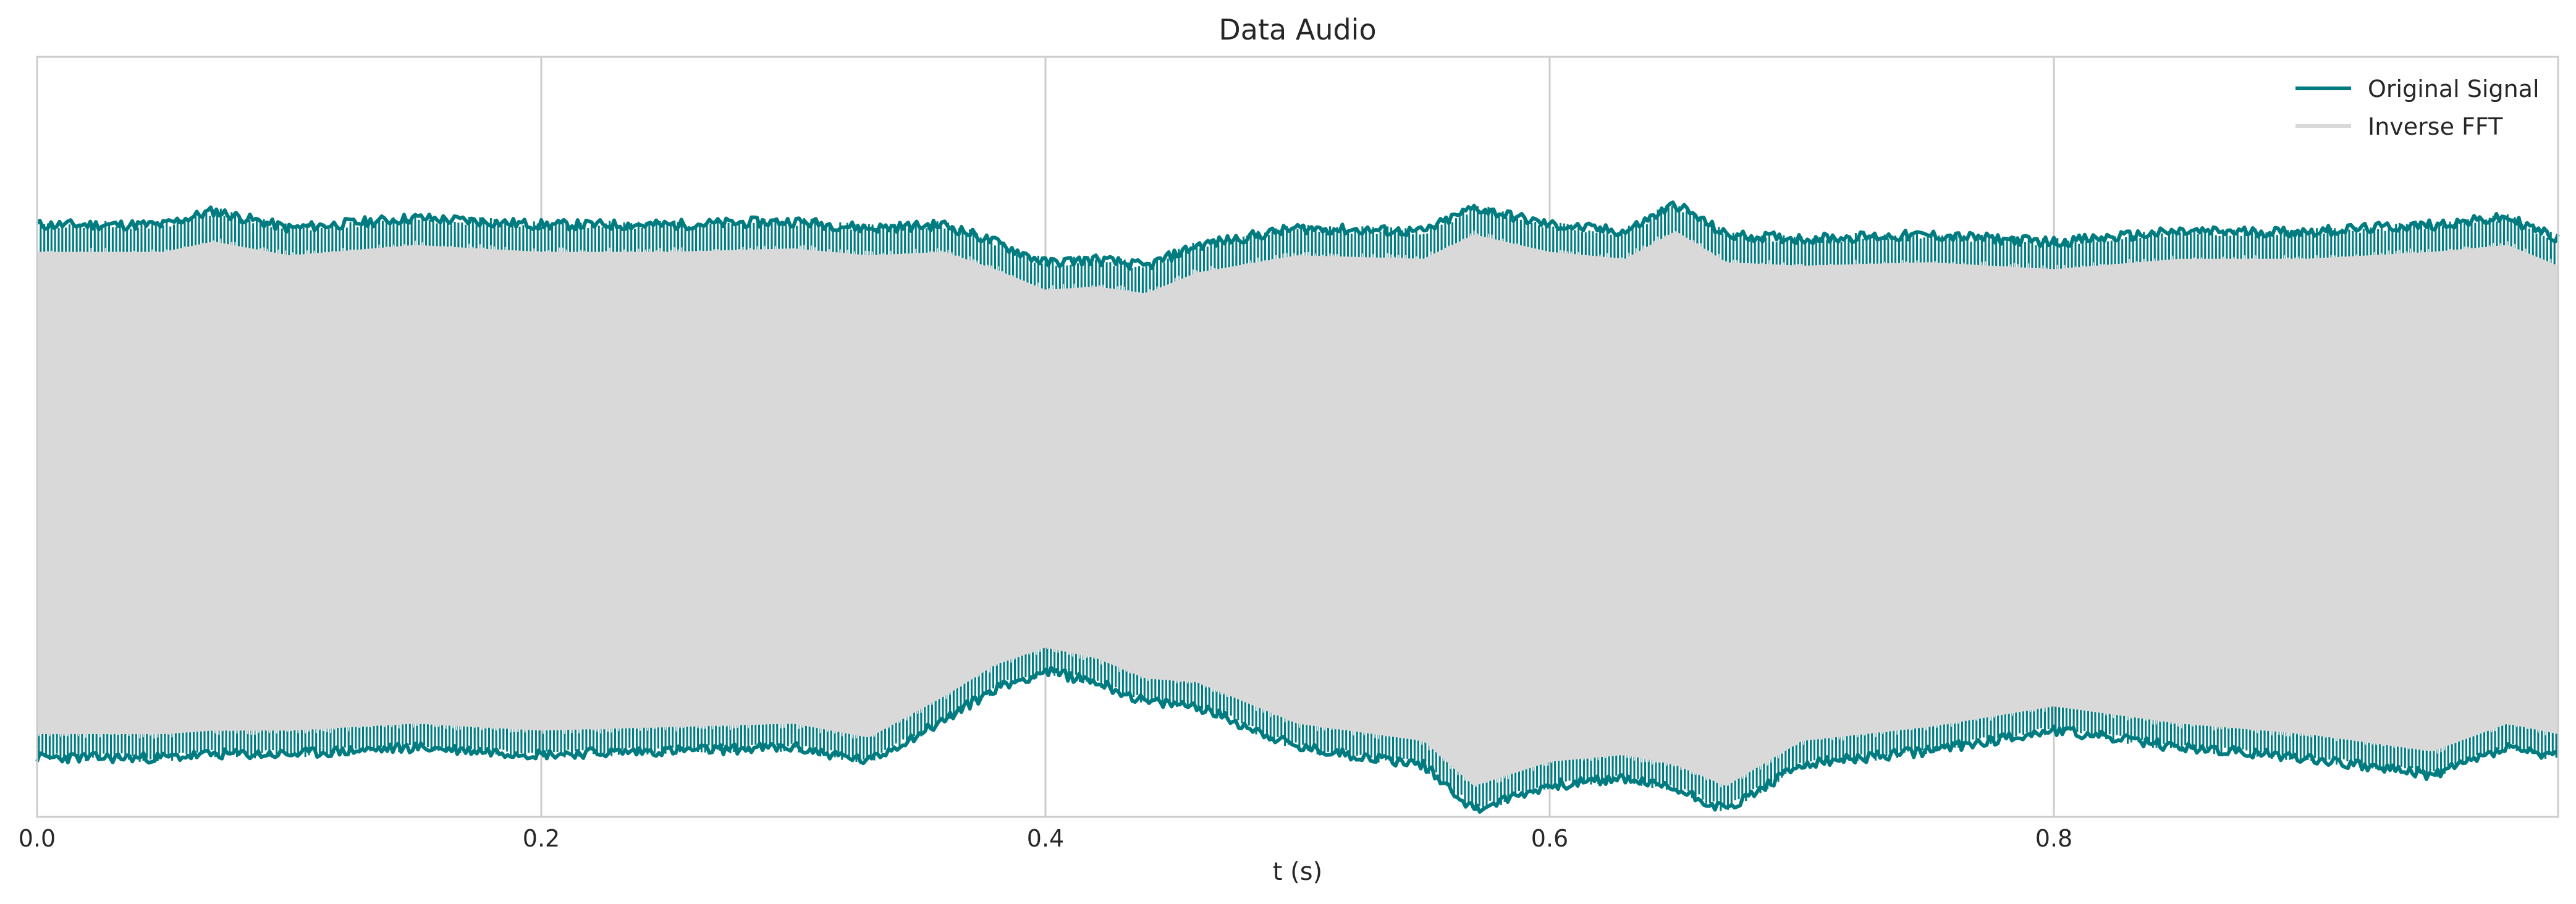 This screenshot has height=904, width=2576. Describe the element at coordinates (2435, 127) in the screenshot. I see `legend-label-inverse-fft: Inverse FFT` at that location.